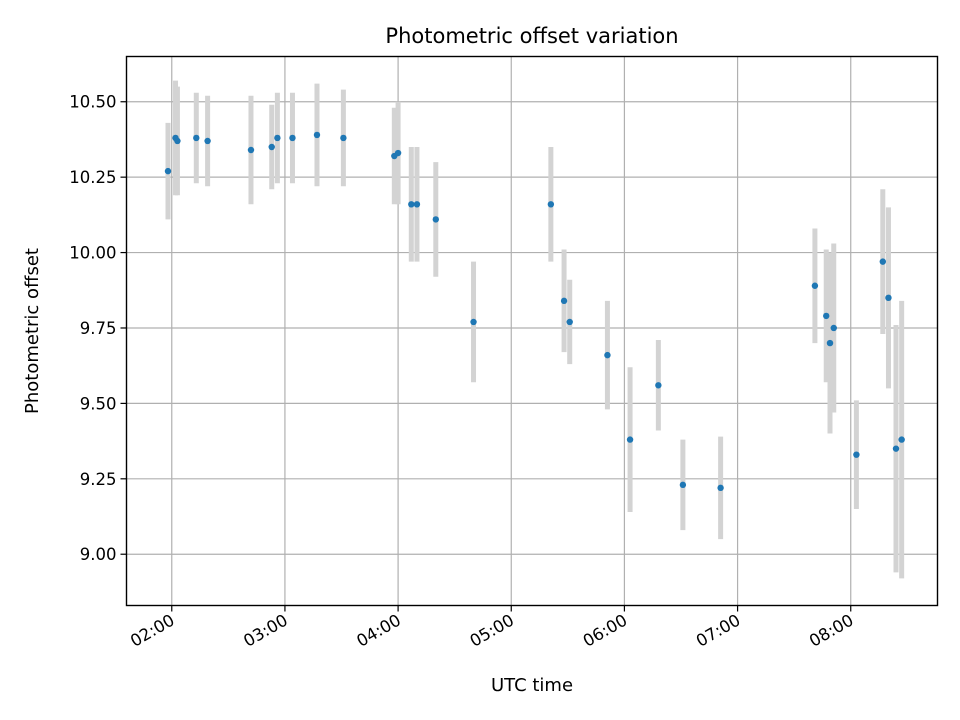  Describe the element at coordinates (98, 554) in the screenshot. I see `y-tick-label: 9.00` at that location.